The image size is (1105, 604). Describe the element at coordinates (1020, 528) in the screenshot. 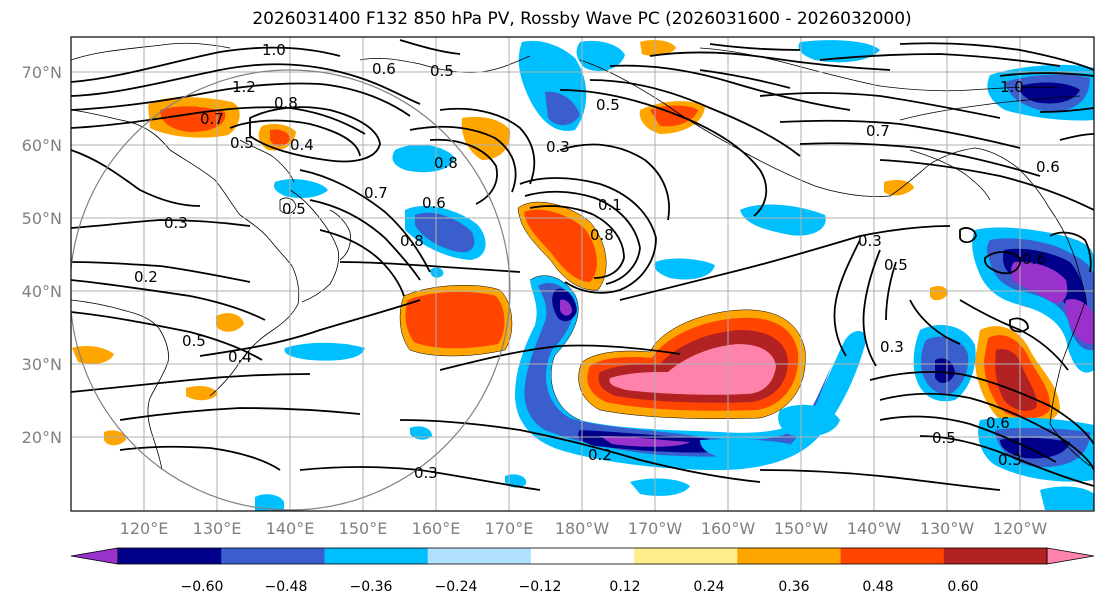

I see `lon-label: 120°W` at that location.